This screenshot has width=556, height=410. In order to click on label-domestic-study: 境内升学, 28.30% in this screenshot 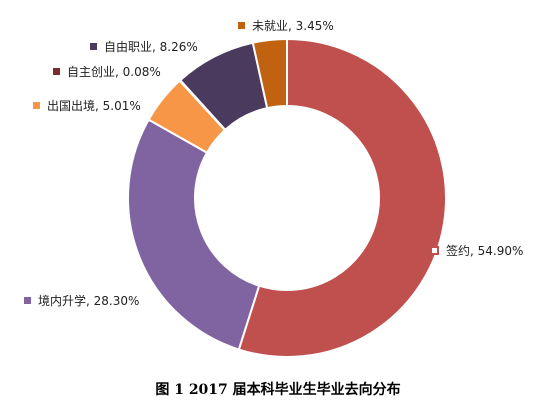, I will do `click(81, 300)`.